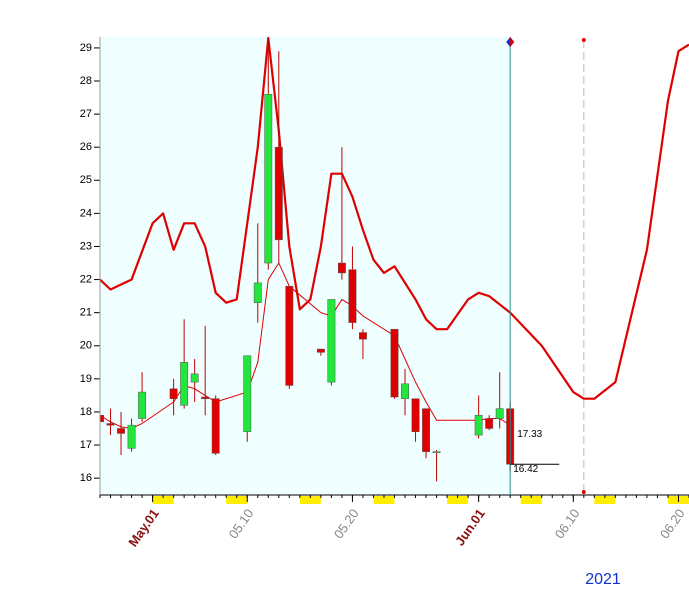  I want to click on x-tick-label: 05.20, so click(346, 523).